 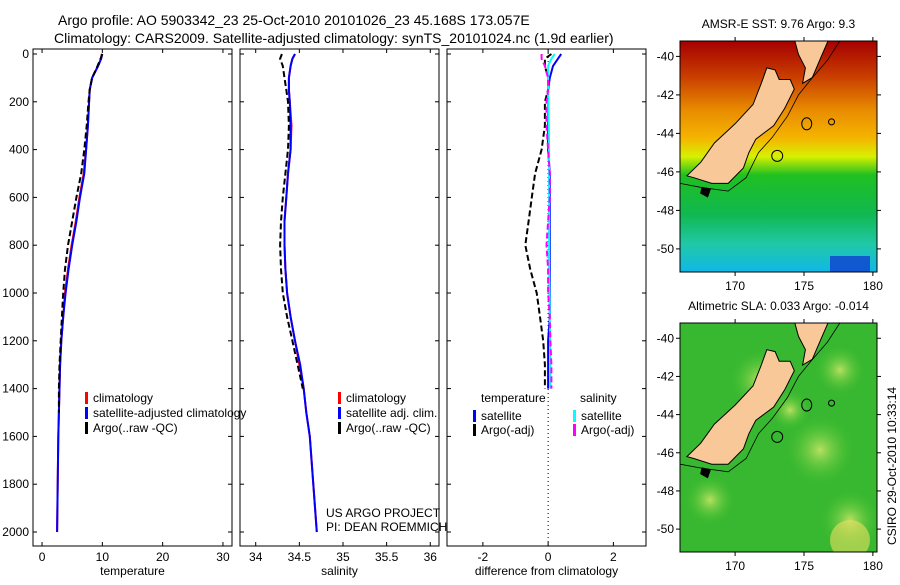 What do you see at coordinates (15, 436) in the screenshot?
I see `y-tick-label: 1600` at bounding box center [15, 436].